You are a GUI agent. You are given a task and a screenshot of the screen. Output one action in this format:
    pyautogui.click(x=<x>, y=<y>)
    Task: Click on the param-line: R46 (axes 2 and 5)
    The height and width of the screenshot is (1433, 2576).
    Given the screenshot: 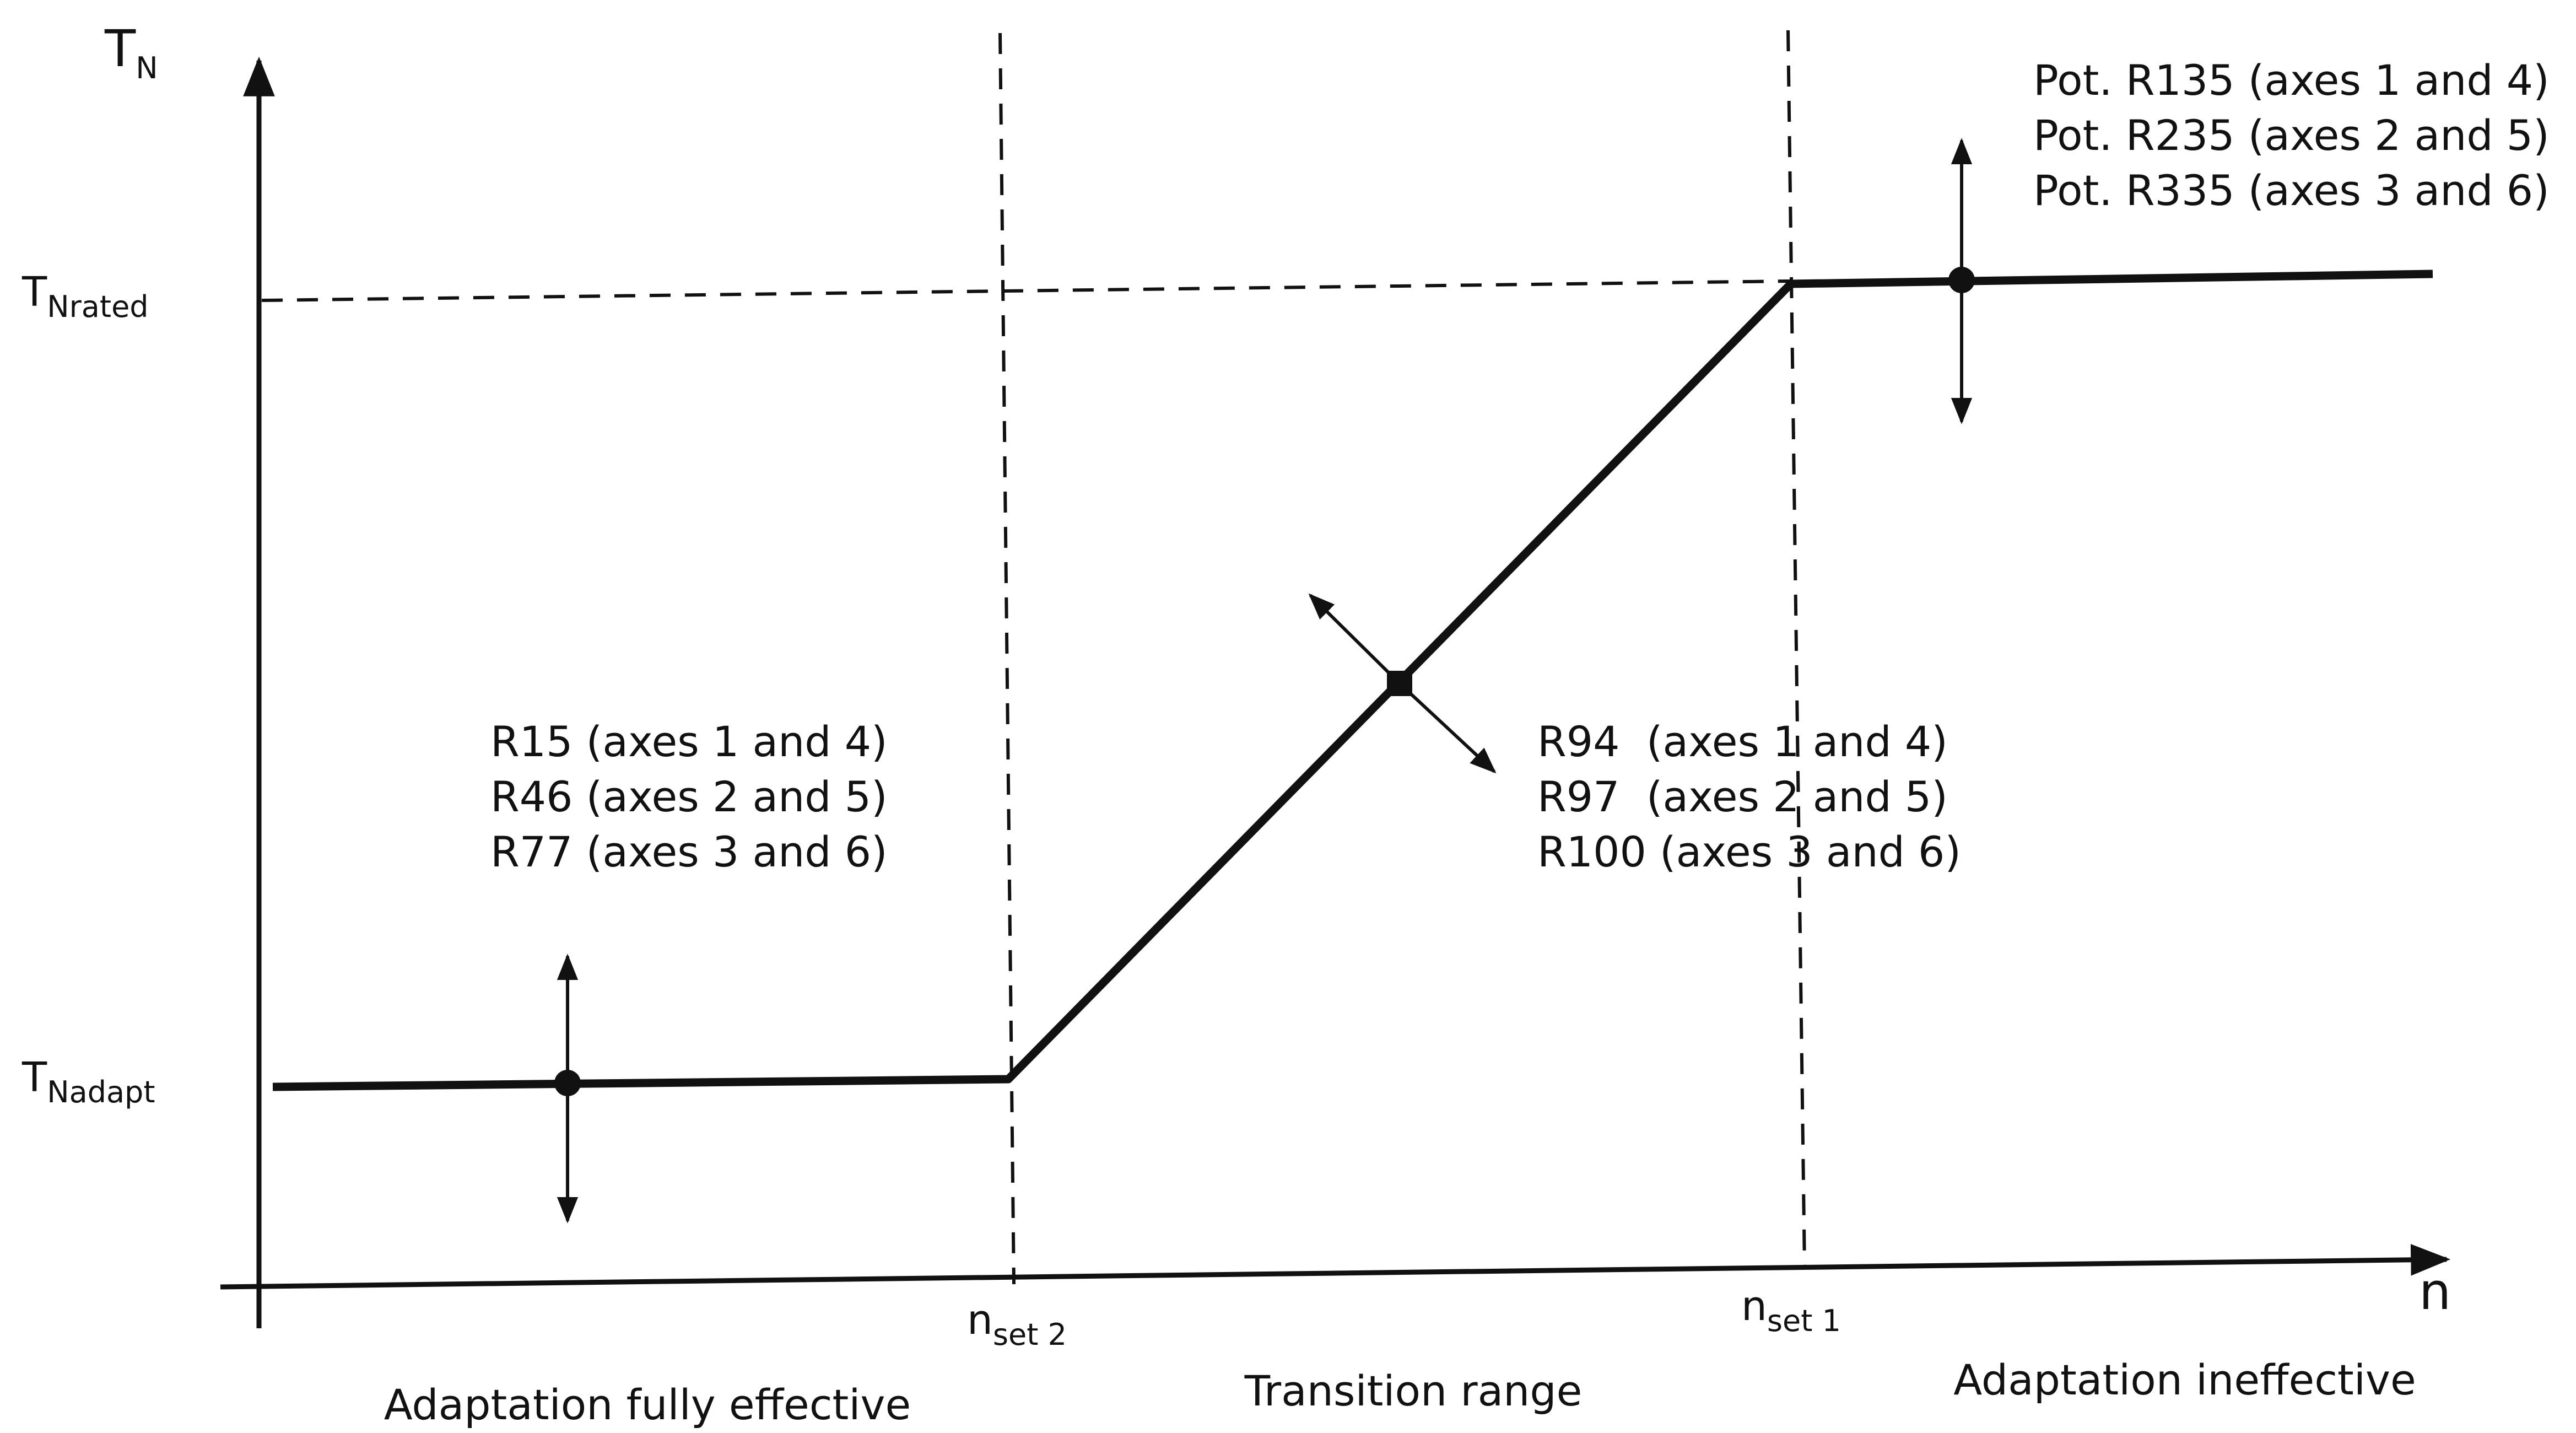 What is the action you would take?
    pyautogui.click(x=689, y=796)
    